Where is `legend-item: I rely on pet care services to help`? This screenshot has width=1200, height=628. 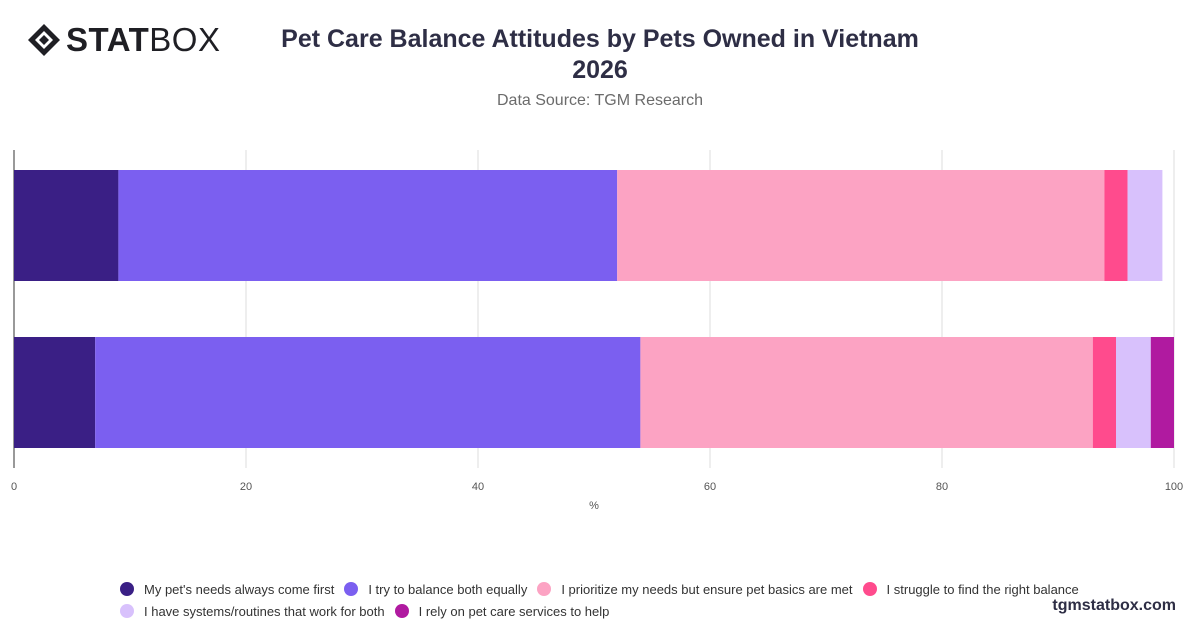 legend-item: I rely on pet care services to help is located at coordinates (502, 611).